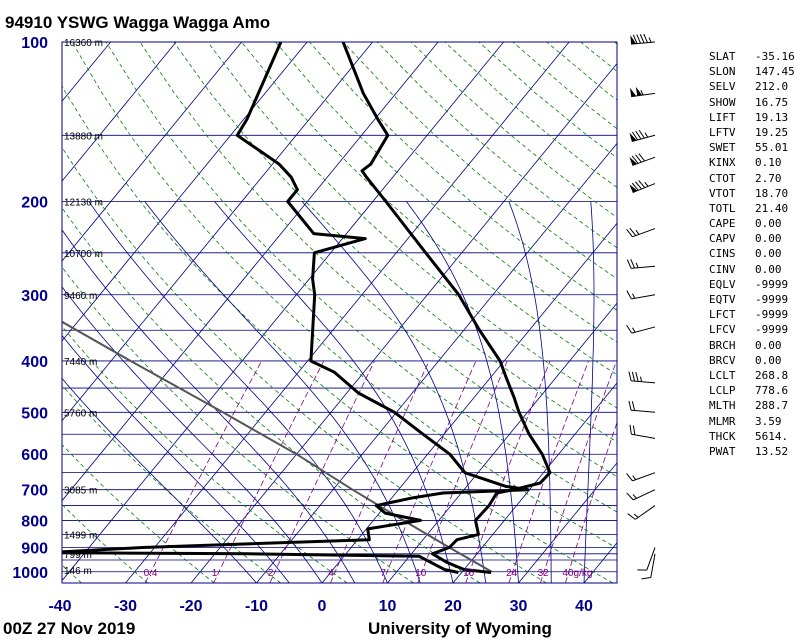 The image size is (800, 640). I want to click on wind-barb-flag, so click(633, 40).